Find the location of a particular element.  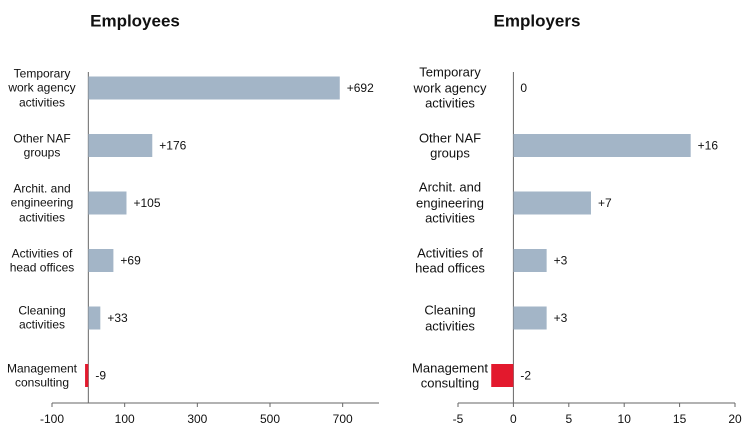

value-label: 0 is located at coordinates (523, 88).